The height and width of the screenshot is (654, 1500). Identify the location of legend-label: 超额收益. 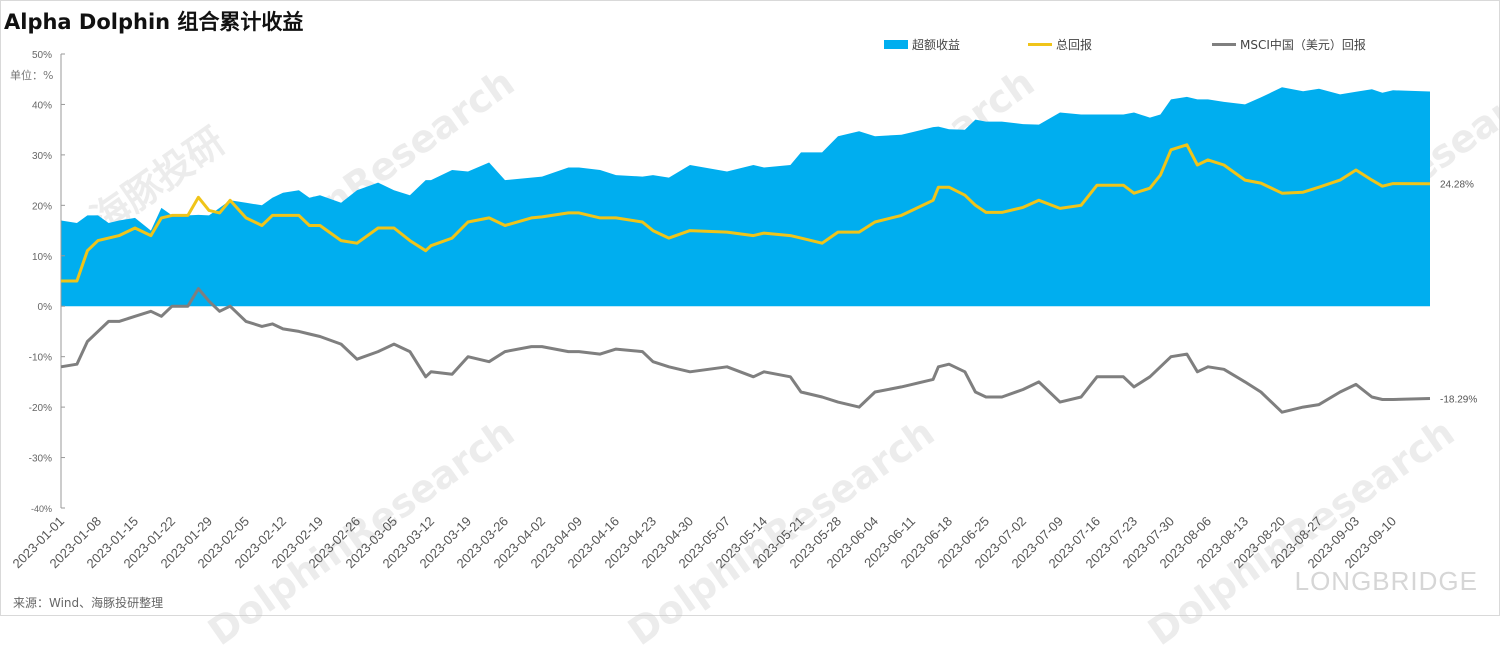
(936, 45).